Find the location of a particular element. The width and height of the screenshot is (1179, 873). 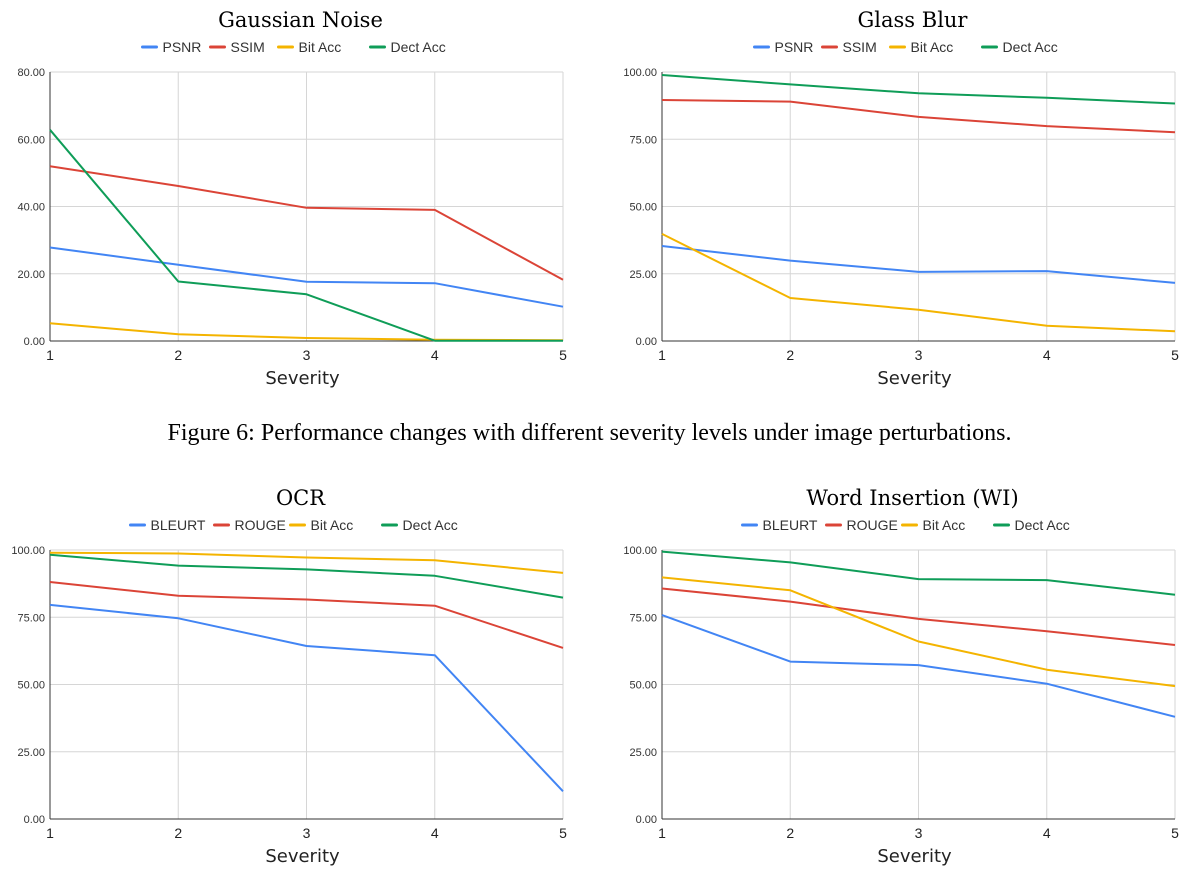

chart-title: Gaussian Noise is located at coordinates (300, 20).